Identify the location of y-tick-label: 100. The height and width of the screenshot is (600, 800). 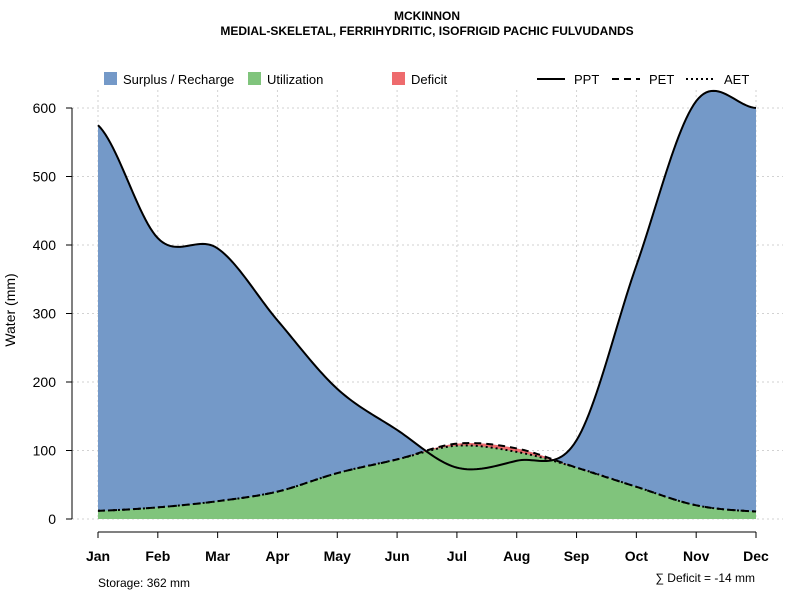
(45, 451).